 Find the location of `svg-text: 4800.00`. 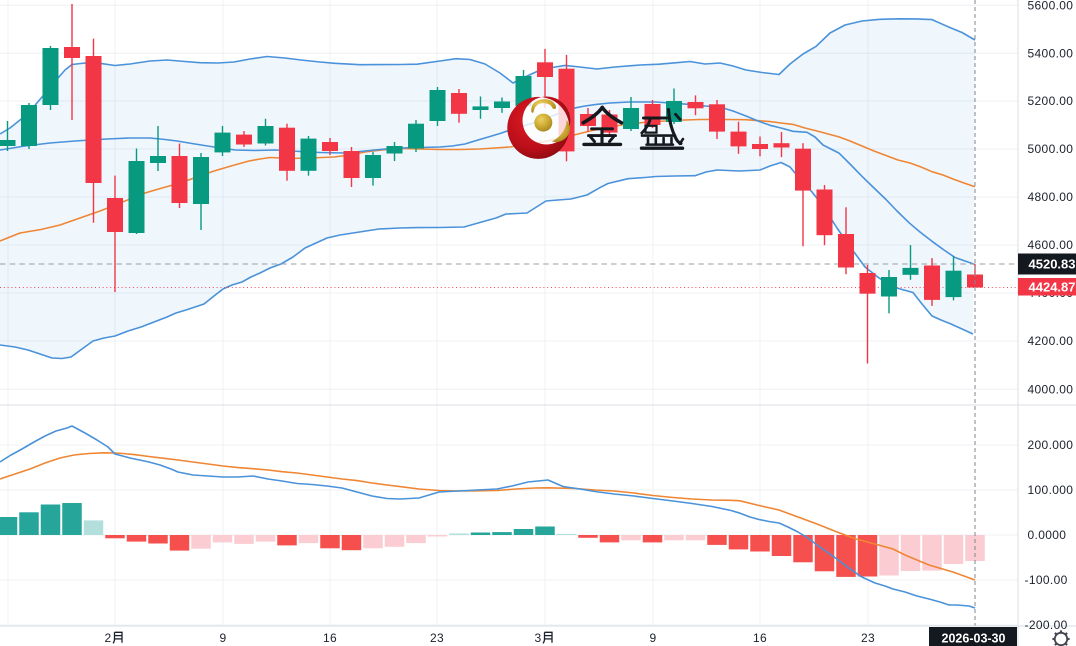

svg-text: 4800.00 is located at coordinates (1051, 197).